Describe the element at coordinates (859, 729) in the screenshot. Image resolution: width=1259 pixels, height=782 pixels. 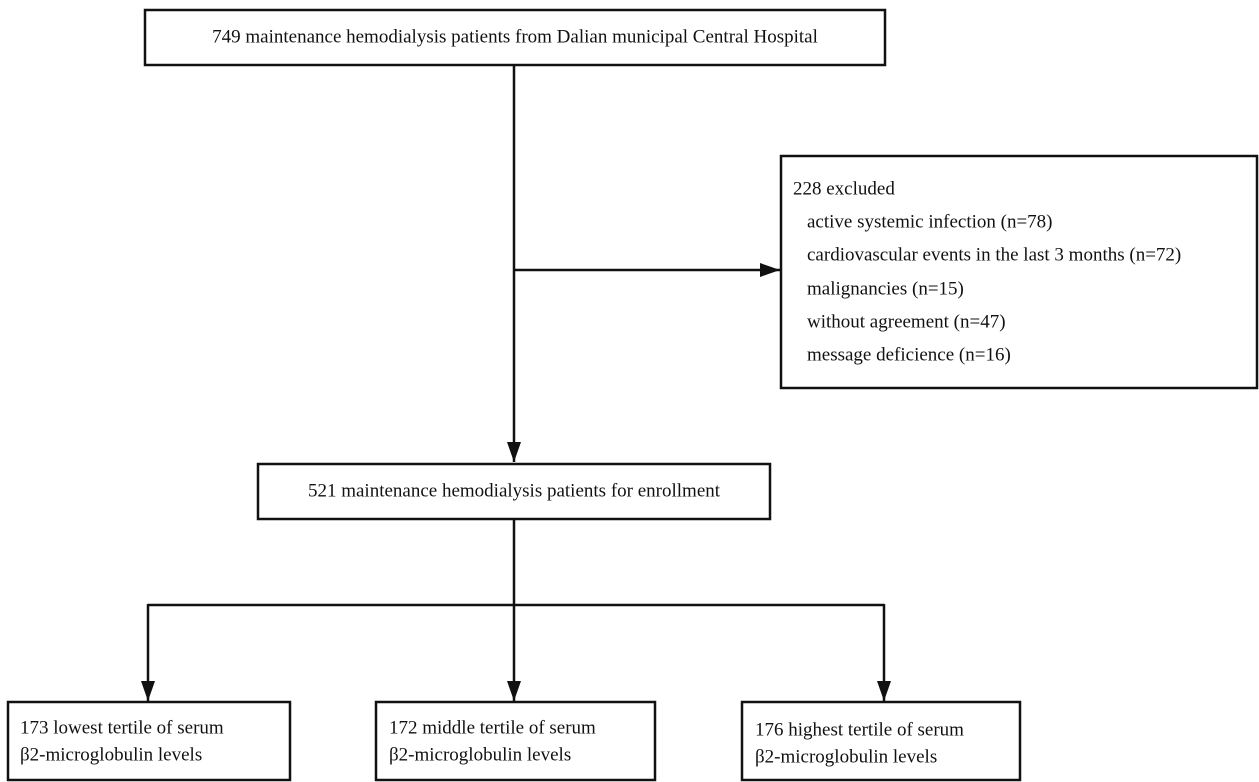
I see `node-text: 176 highest tertile of serum` at that location.